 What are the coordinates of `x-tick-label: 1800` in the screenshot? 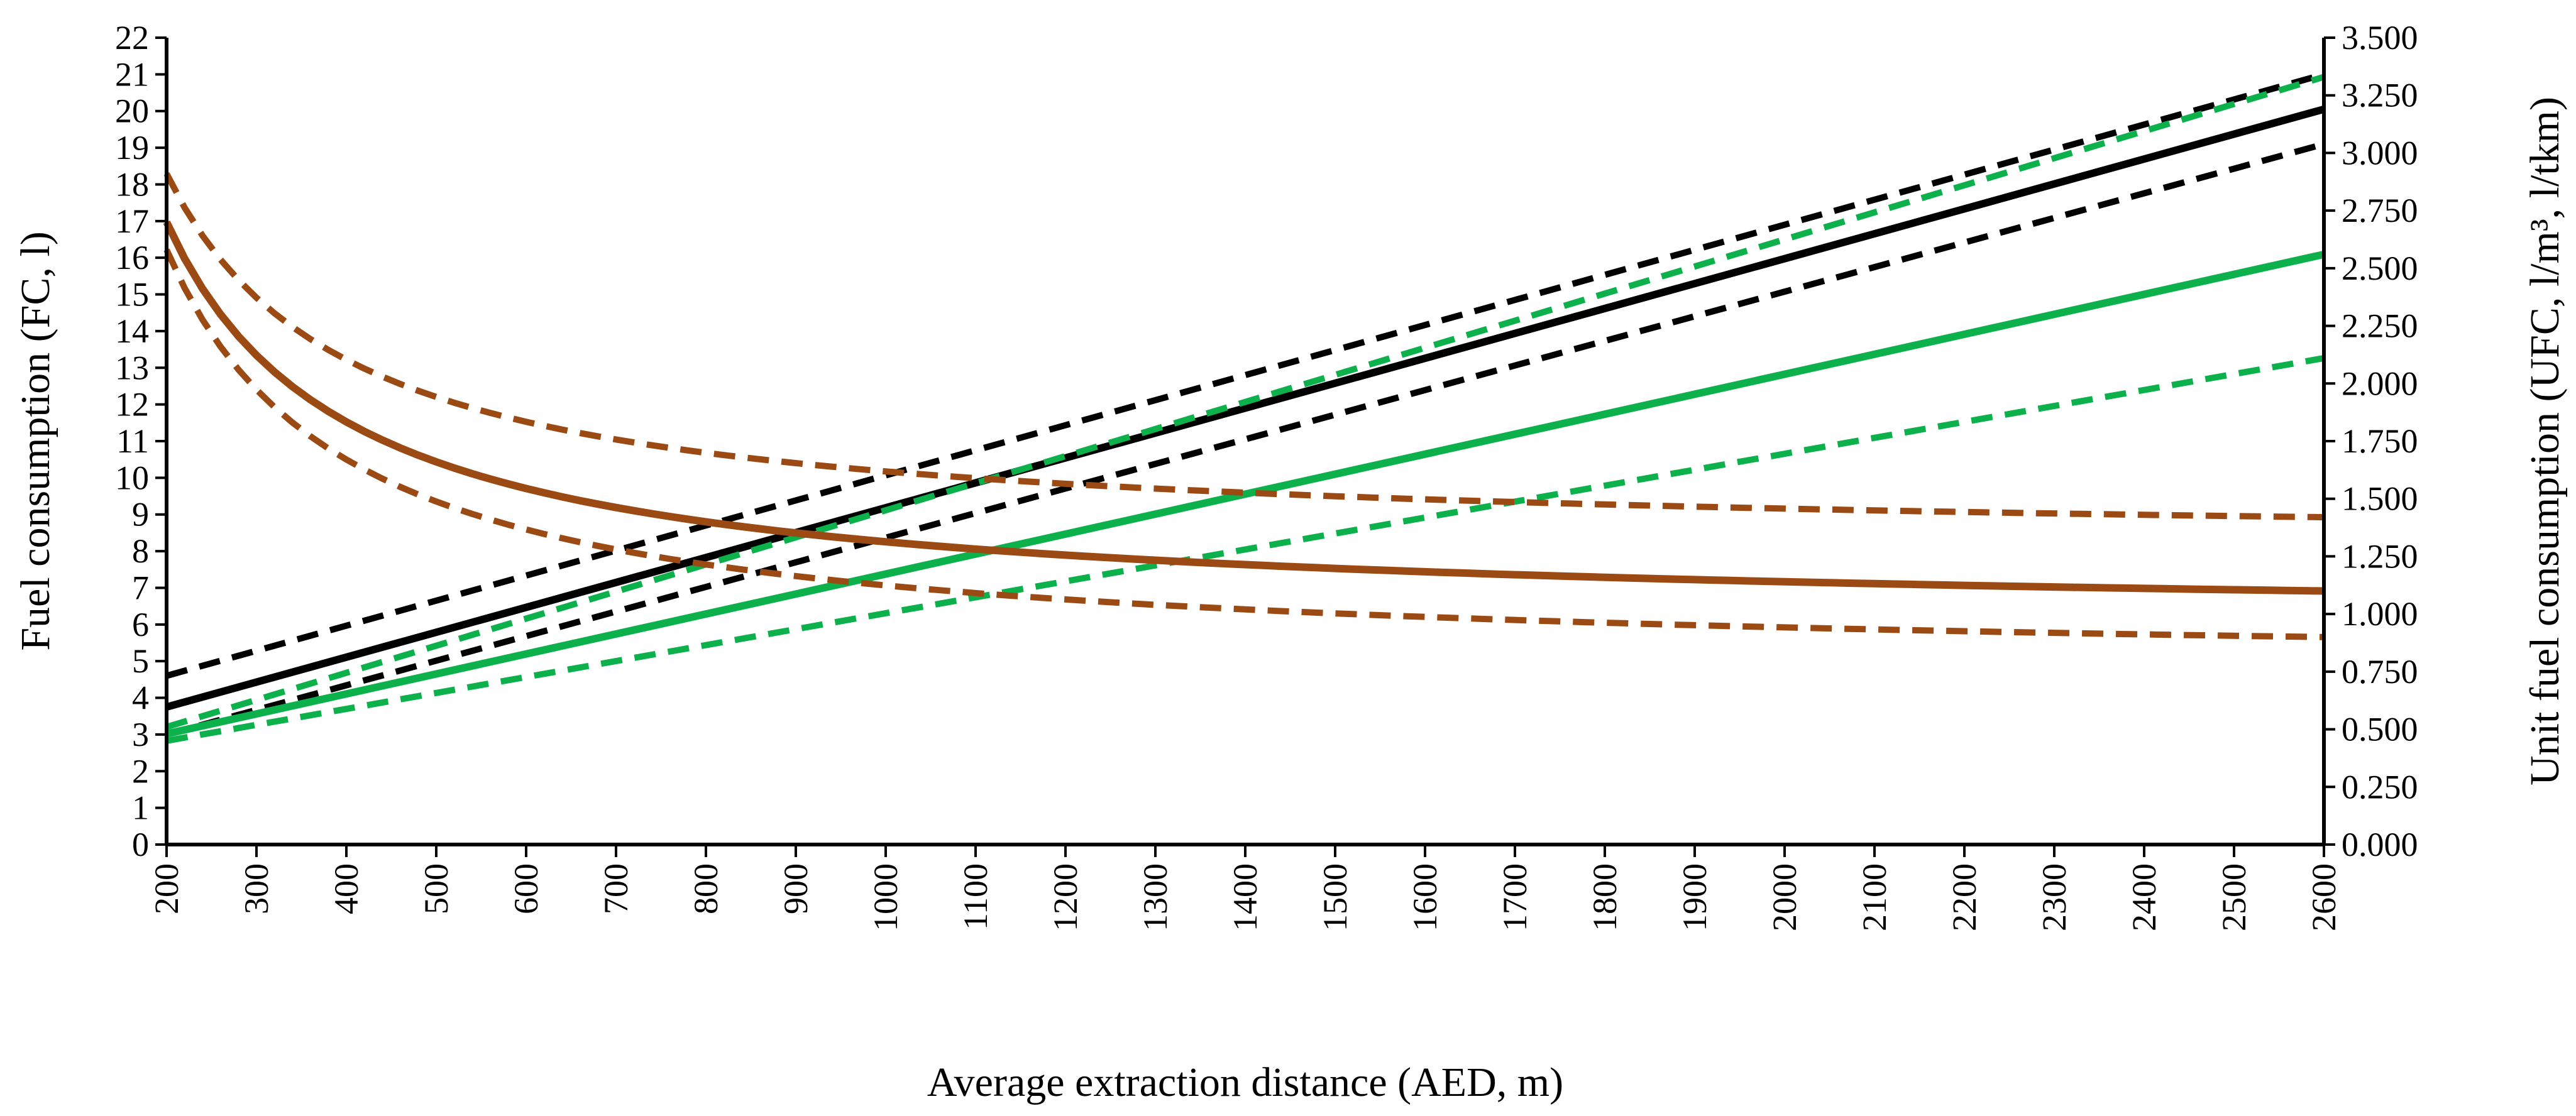 It's located at (1605, 897).